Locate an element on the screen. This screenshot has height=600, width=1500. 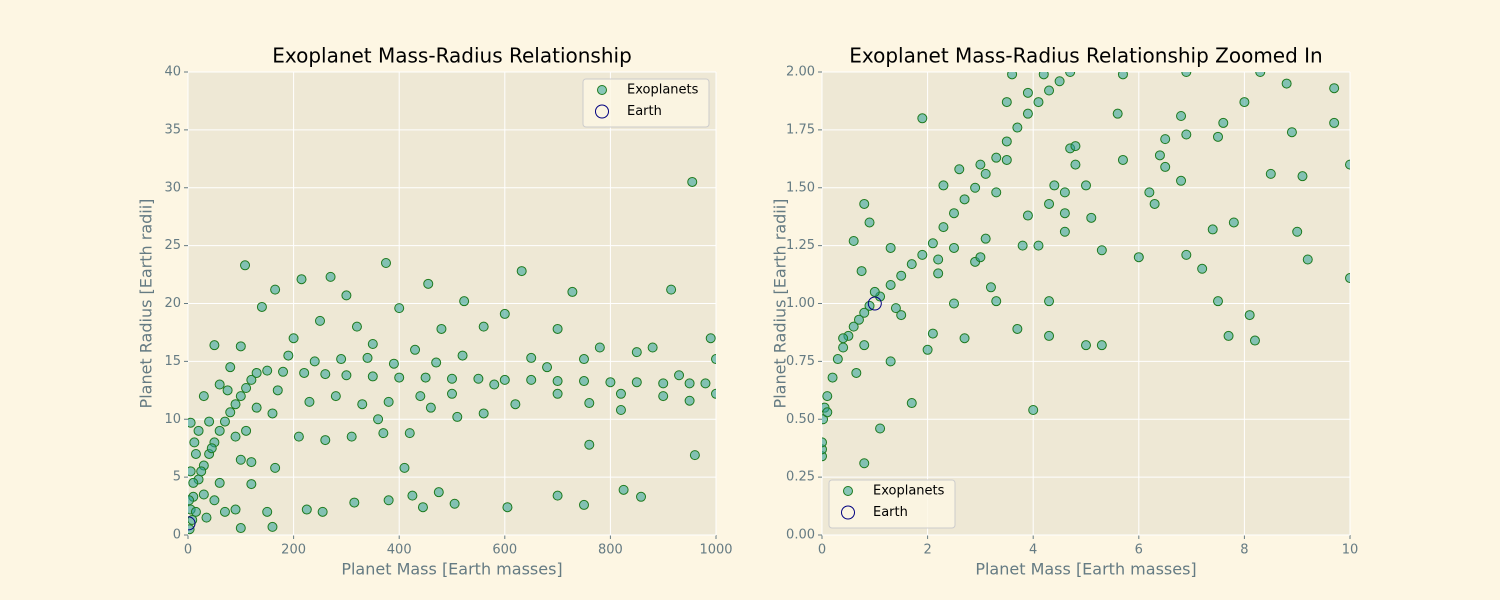
y-tick-label: 35 is located at coordinates (172, 129).